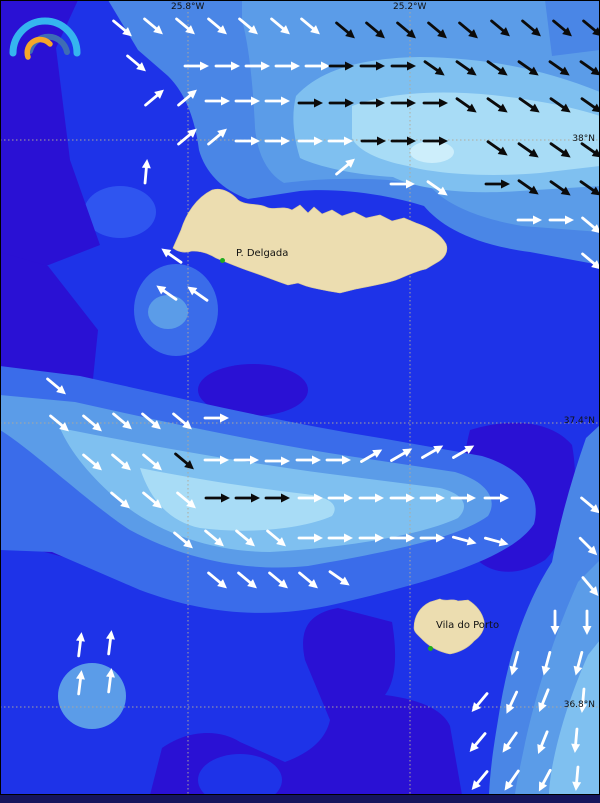  I want to click on city-label-vila-do-porto: Vila do Porto, so click(468, 625).